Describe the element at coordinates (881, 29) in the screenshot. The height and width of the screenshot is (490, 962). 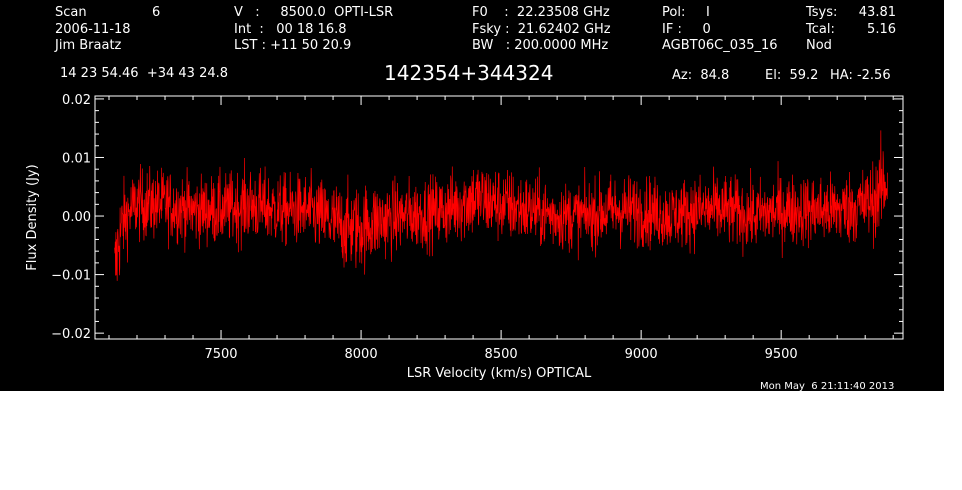
I see `tcal-value: 5.16` at that location.